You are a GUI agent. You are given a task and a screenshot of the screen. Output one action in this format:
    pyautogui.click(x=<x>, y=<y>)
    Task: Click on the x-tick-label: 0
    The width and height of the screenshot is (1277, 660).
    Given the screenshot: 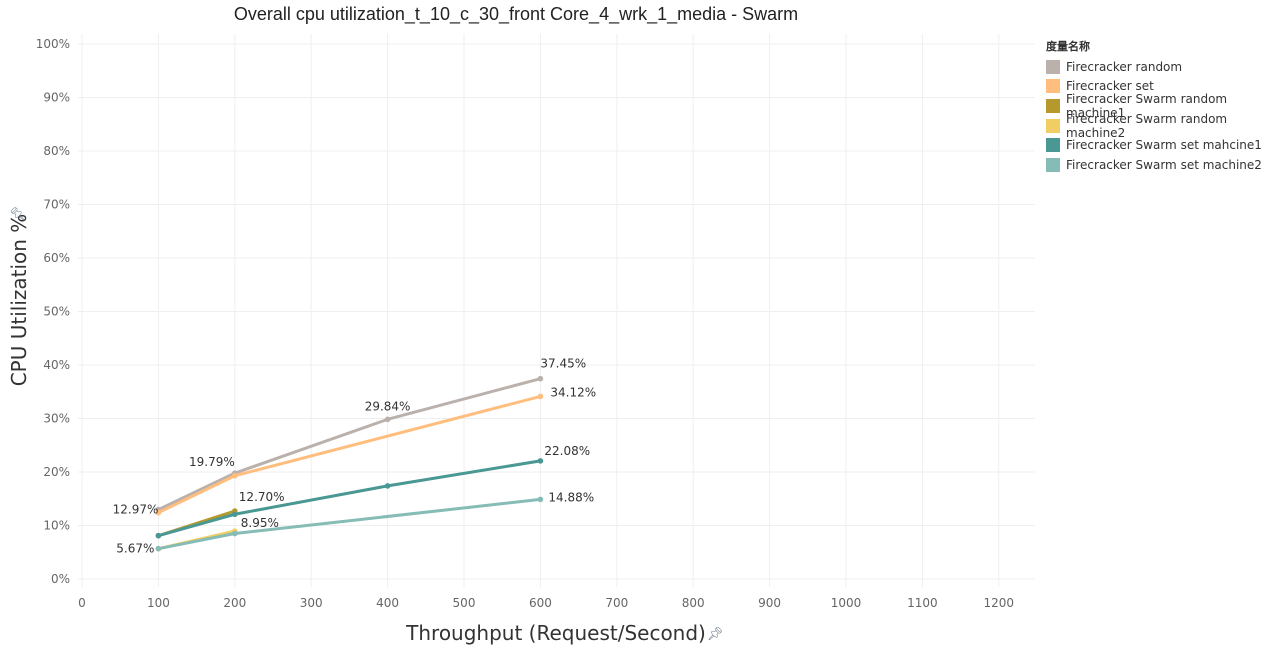 What is the action you would take?
    pyautogui.click(x=82, y=603)
    